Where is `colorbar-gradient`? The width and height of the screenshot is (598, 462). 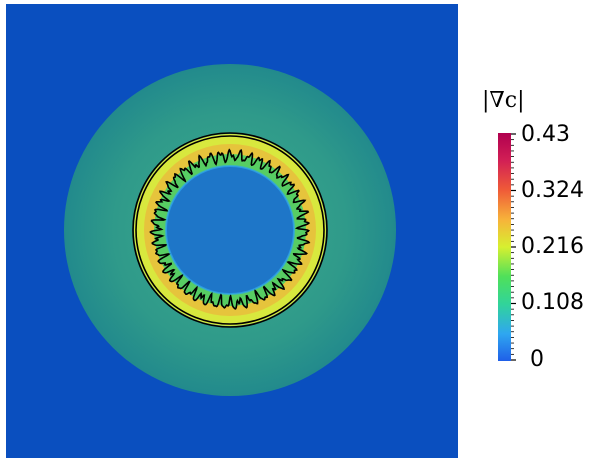
colorbar-gradient is located at coordinates (504, 247).